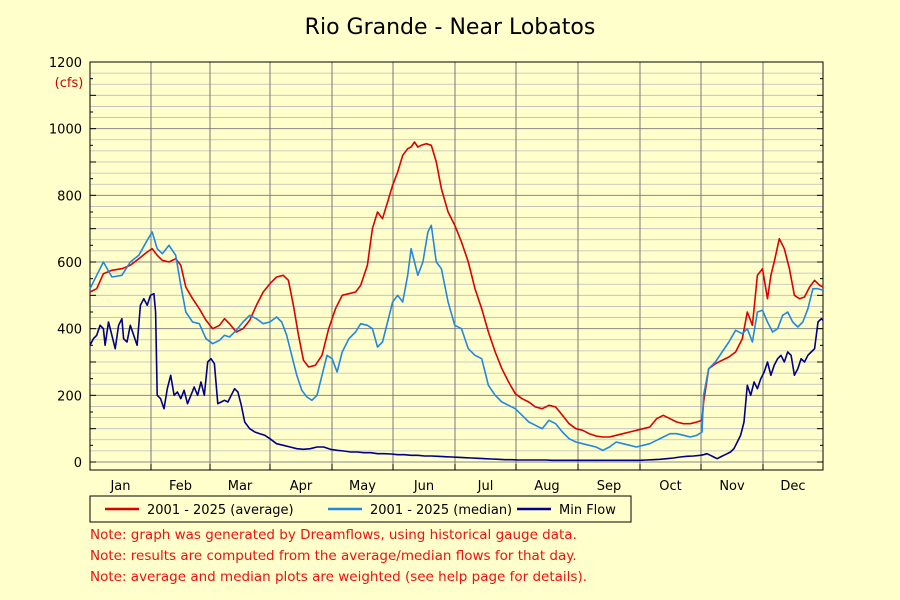 Image resolution: width=900 pixels, height=600 pixels. Describe the element at coordinates (423, 486) in the screenshot. I see `x-tick-label: Jun` at that location.